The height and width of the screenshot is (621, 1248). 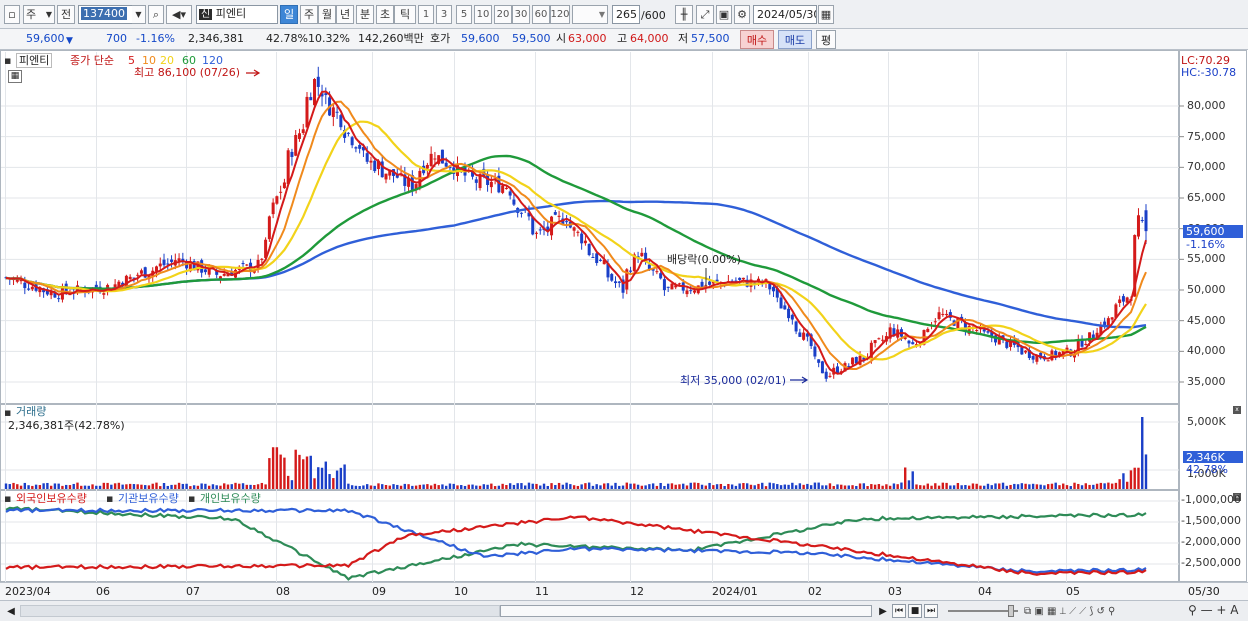 I want to click on stock-name-field: 신 피엔티, so click(x=237, y=14).